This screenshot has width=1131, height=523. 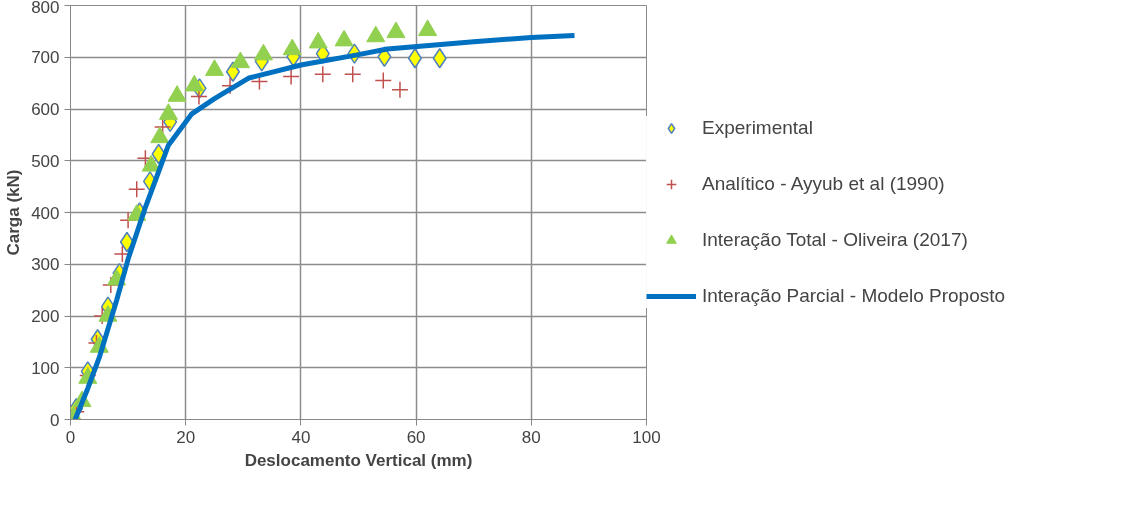 I want to click on y-tick-label: 300, so click(x=45, y=265).